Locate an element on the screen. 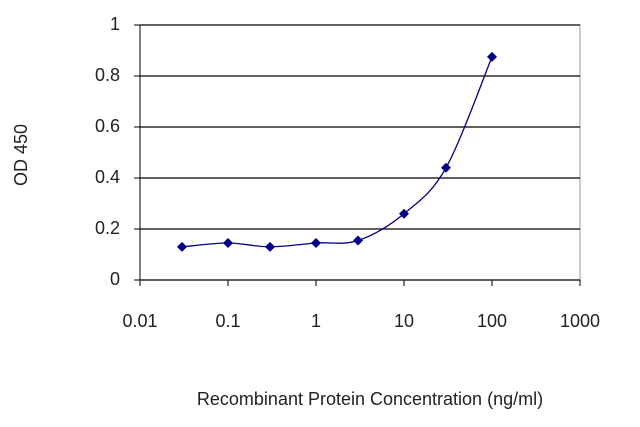 This screenshot has width=640, height=427. y-tick-label: 1 is located at coordinates (115, 24).